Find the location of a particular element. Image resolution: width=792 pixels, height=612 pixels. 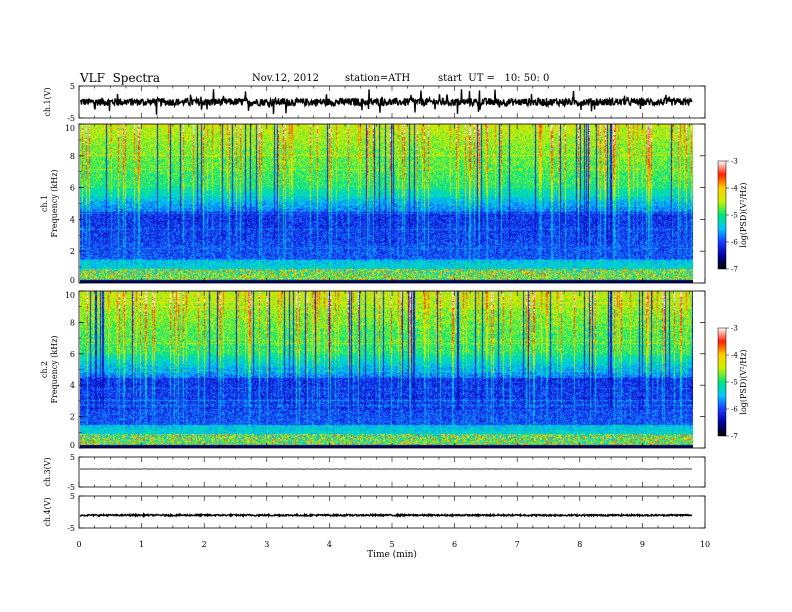

panel-4: 5 -5 is located at coordinates (386, 472).